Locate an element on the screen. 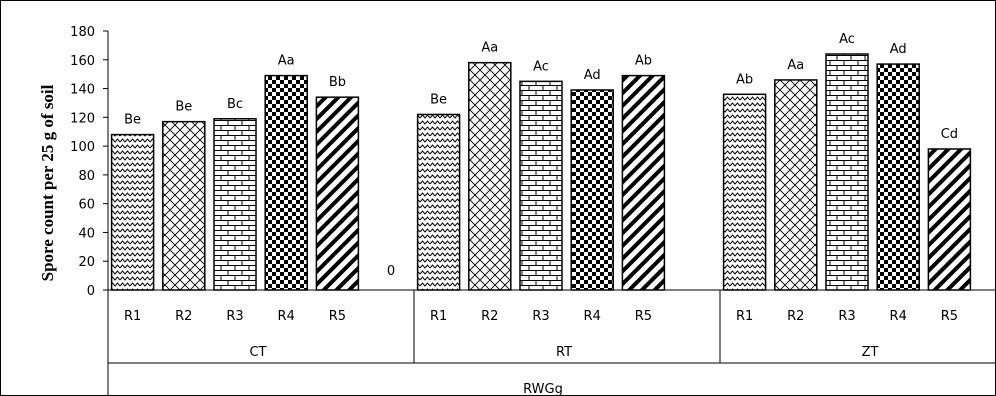 This screenshot has width=996, height=396. y-tick-label: 140 is located at coordinates (82, 90).